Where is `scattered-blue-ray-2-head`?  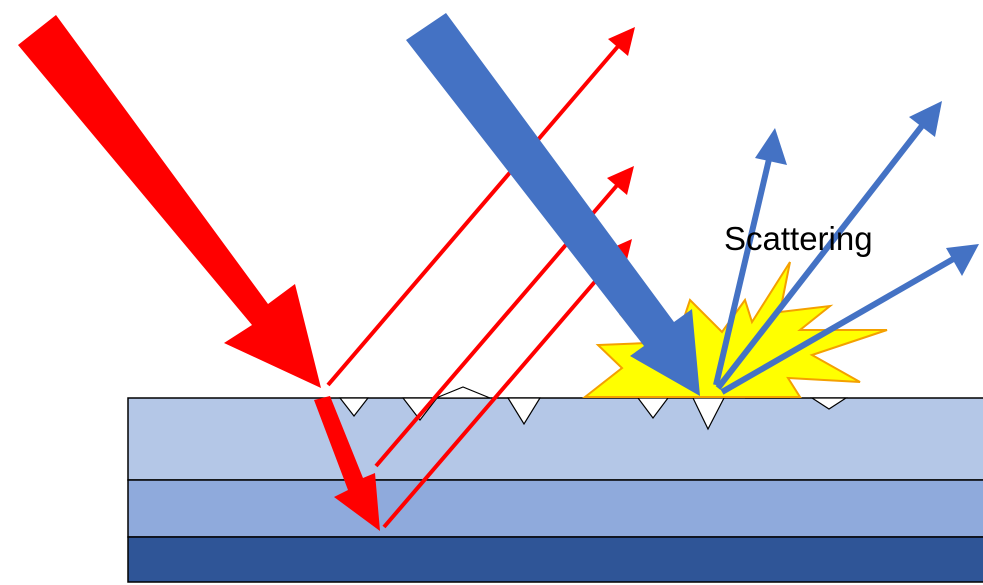
scattered-blue-ray-2-head is located at coordinates (925, 119).